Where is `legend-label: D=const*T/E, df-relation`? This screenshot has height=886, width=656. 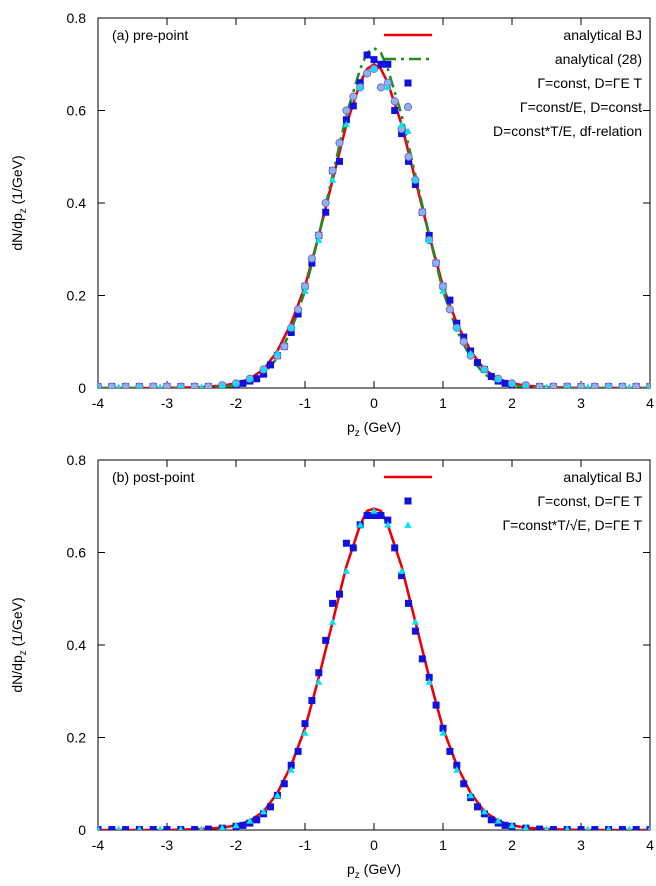 legend-label: D=const*T/E, df-relation is located at coordinates (567, 131).